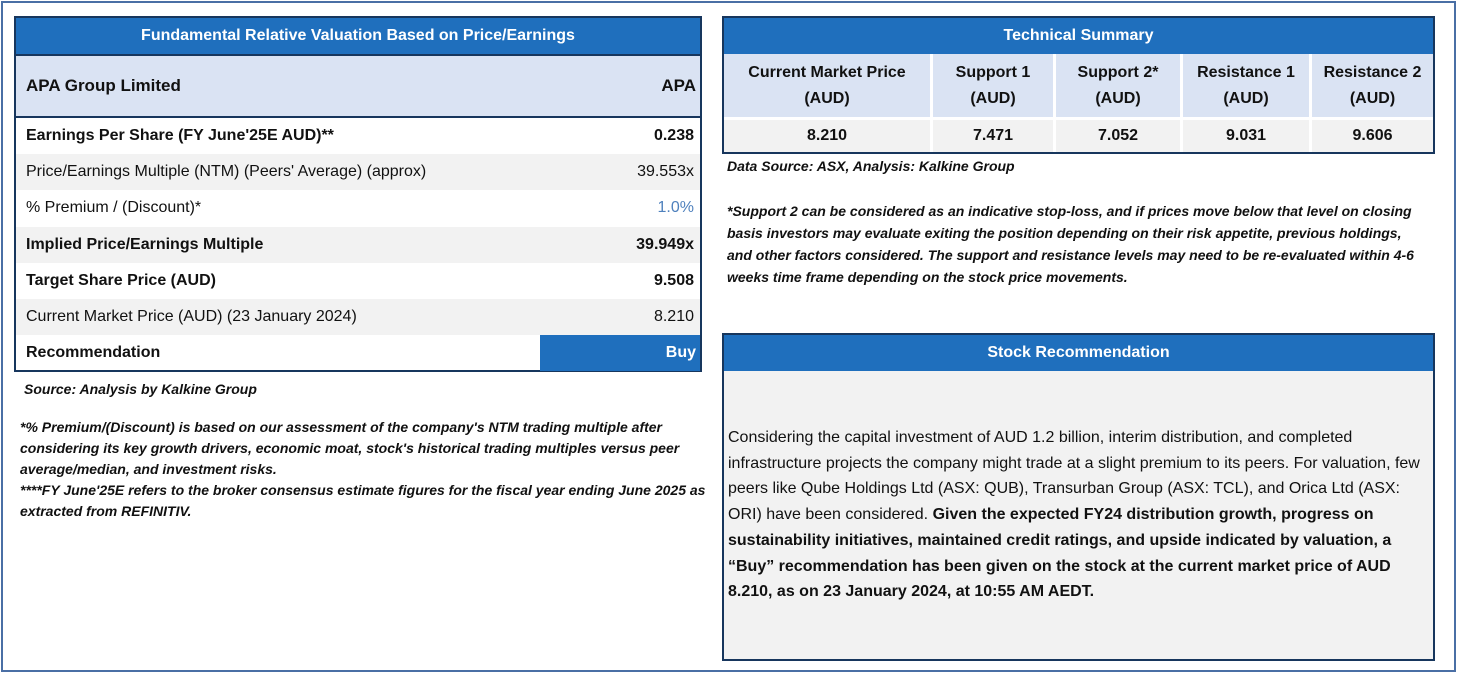 The height and width of the screenshot is (674, 1458). Describe the element at coordinates (993, 134) in the screenshot. I see `column-value: 7.471` at that location.